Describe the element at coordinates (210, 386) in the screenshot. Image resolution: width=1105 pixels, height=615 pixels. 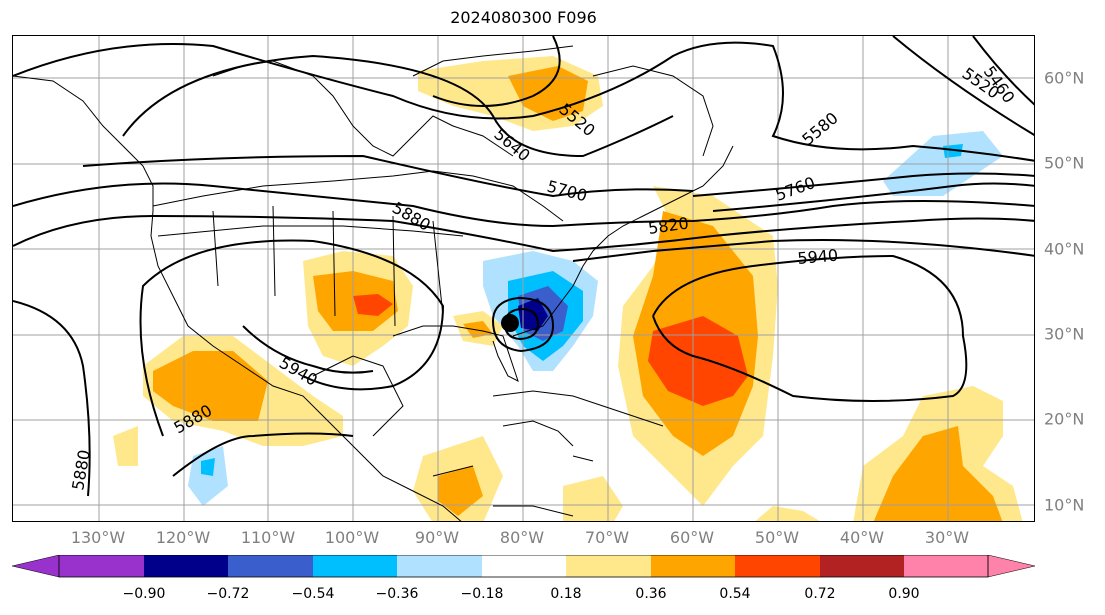
I see `anomaly-mexico-orange` at that location.